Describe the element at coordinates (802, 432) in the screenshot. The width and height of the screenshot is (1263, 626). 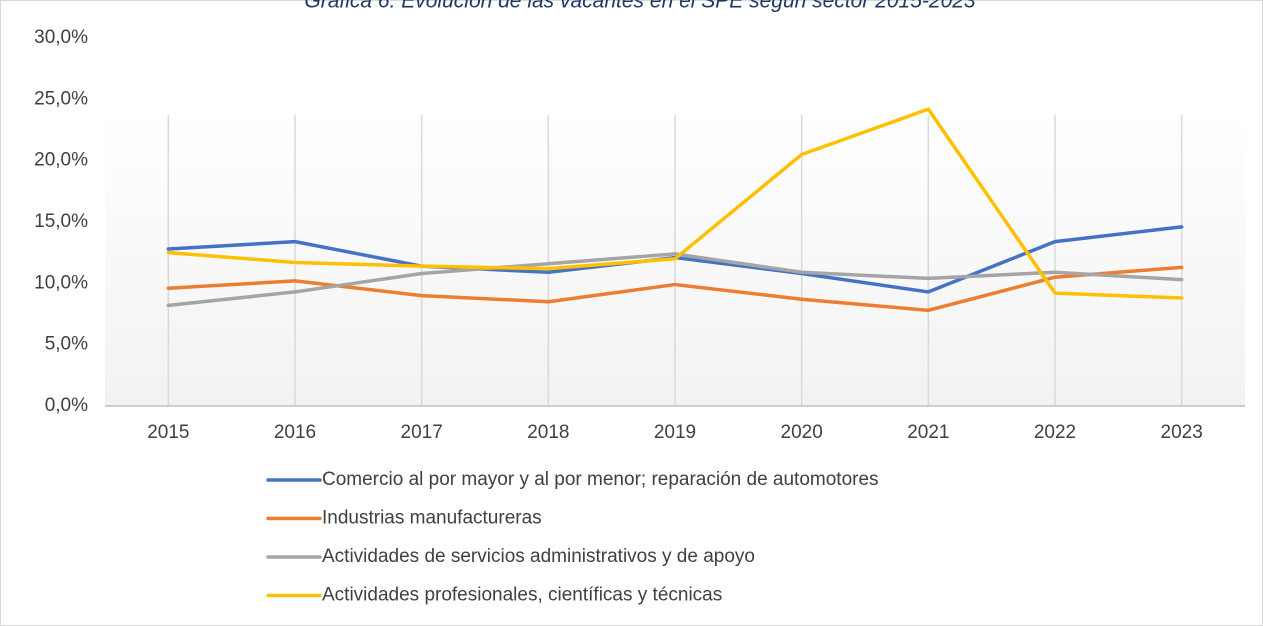
I see `x-tick-label: 2020` at that location.